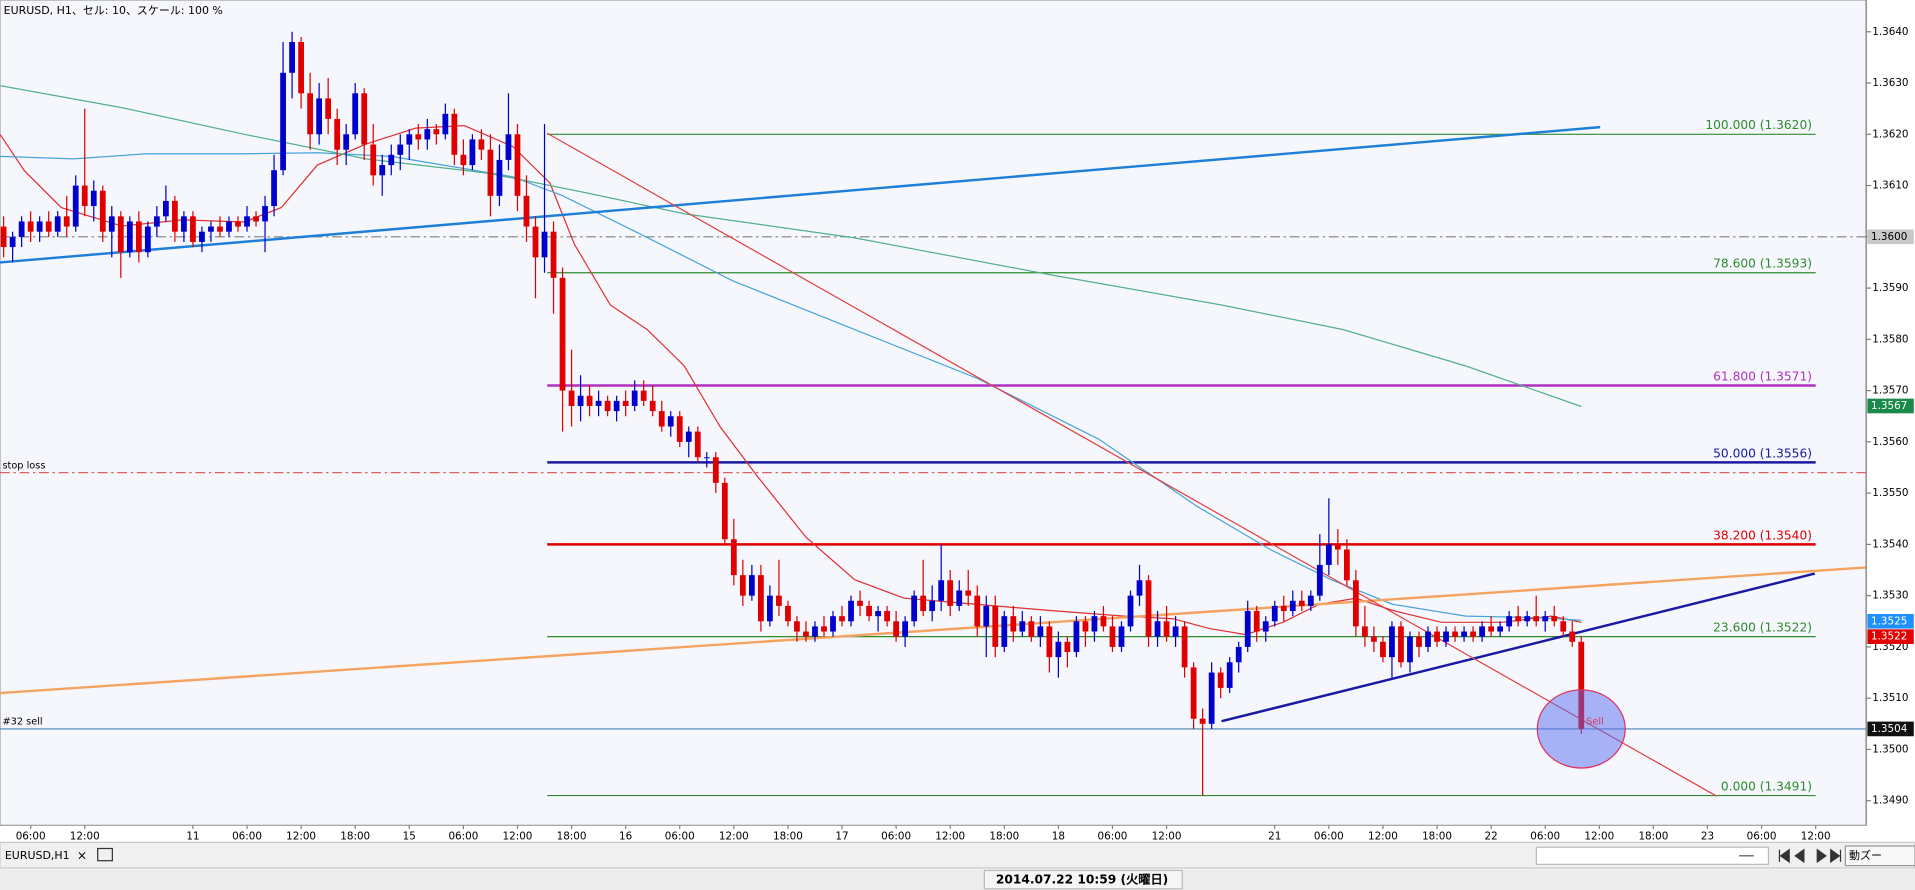 The height and width of the screenshot is (890, 1915). Describe the element at coordinates (1890, 186) in the screenshot. I see `y-tick-label: 1.3610` at that location.